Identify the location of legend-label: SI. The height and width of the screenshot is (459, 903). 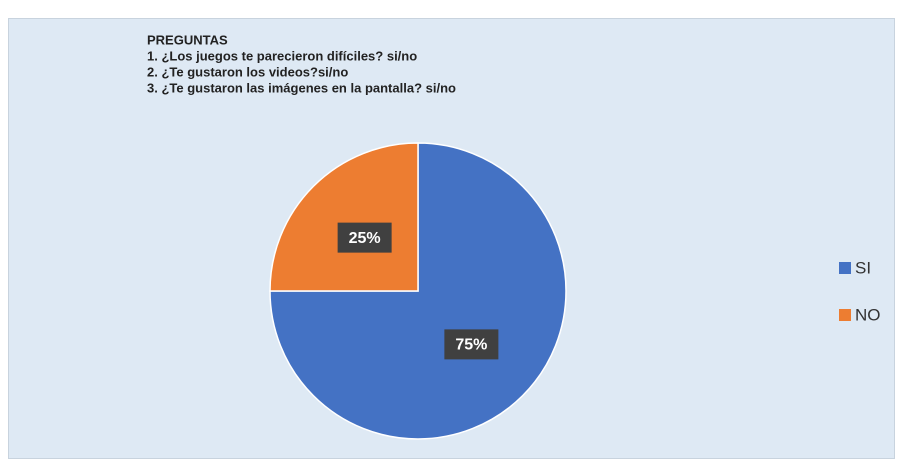
(863, 267).